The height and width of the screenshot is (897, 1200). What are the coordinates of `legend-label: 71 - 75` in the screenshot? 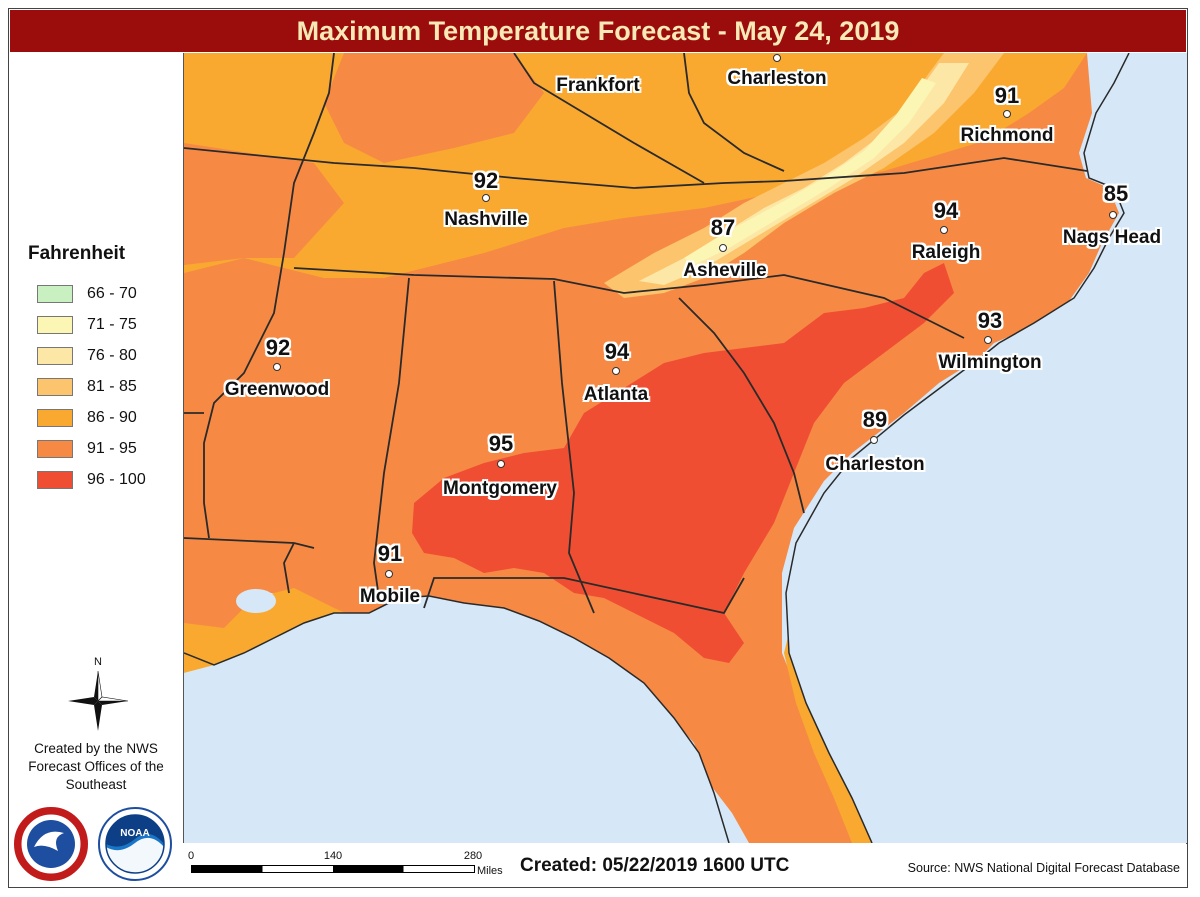 It's located at (112, 324).